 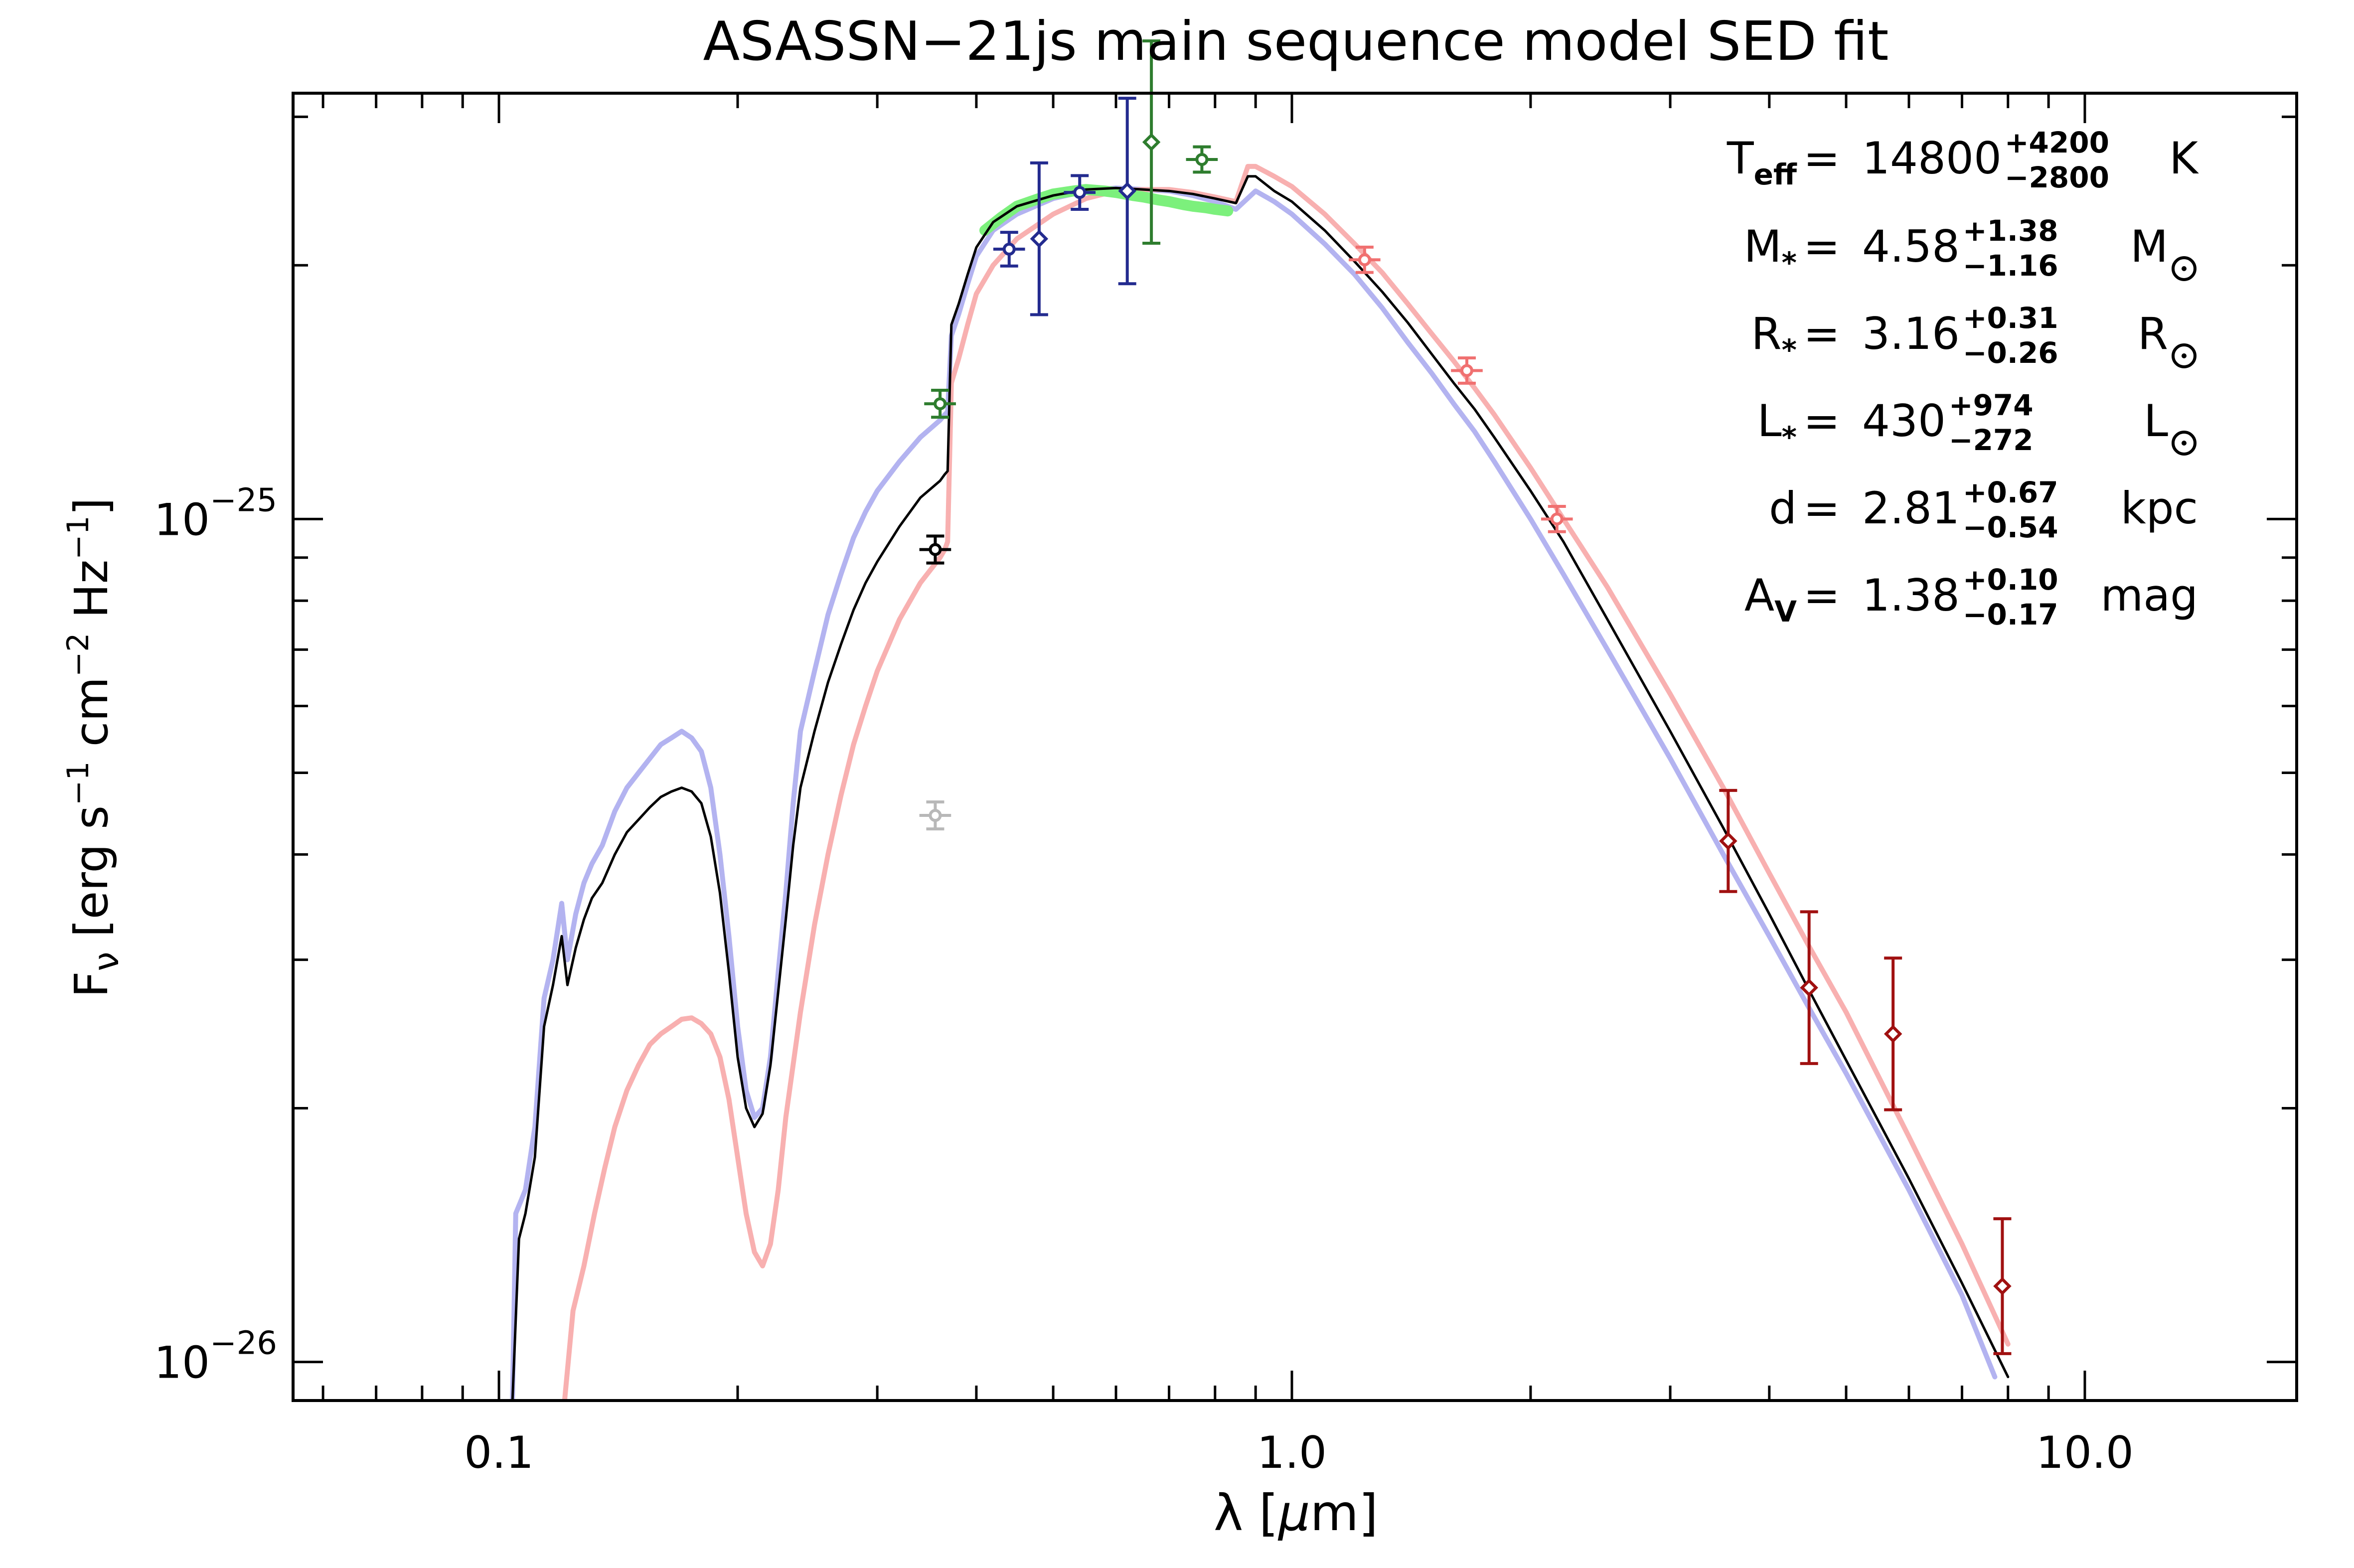 What do you see at coordinates (215, 1357) in the screenshot?
I see `y-tick-label: 10−26` at bounding box center [215, 1357].